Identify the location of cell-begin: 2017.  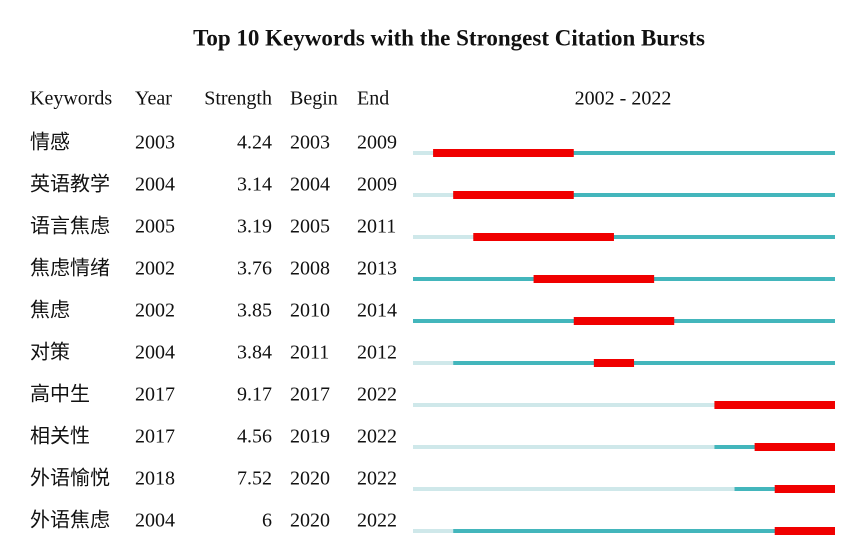
(310, 395).